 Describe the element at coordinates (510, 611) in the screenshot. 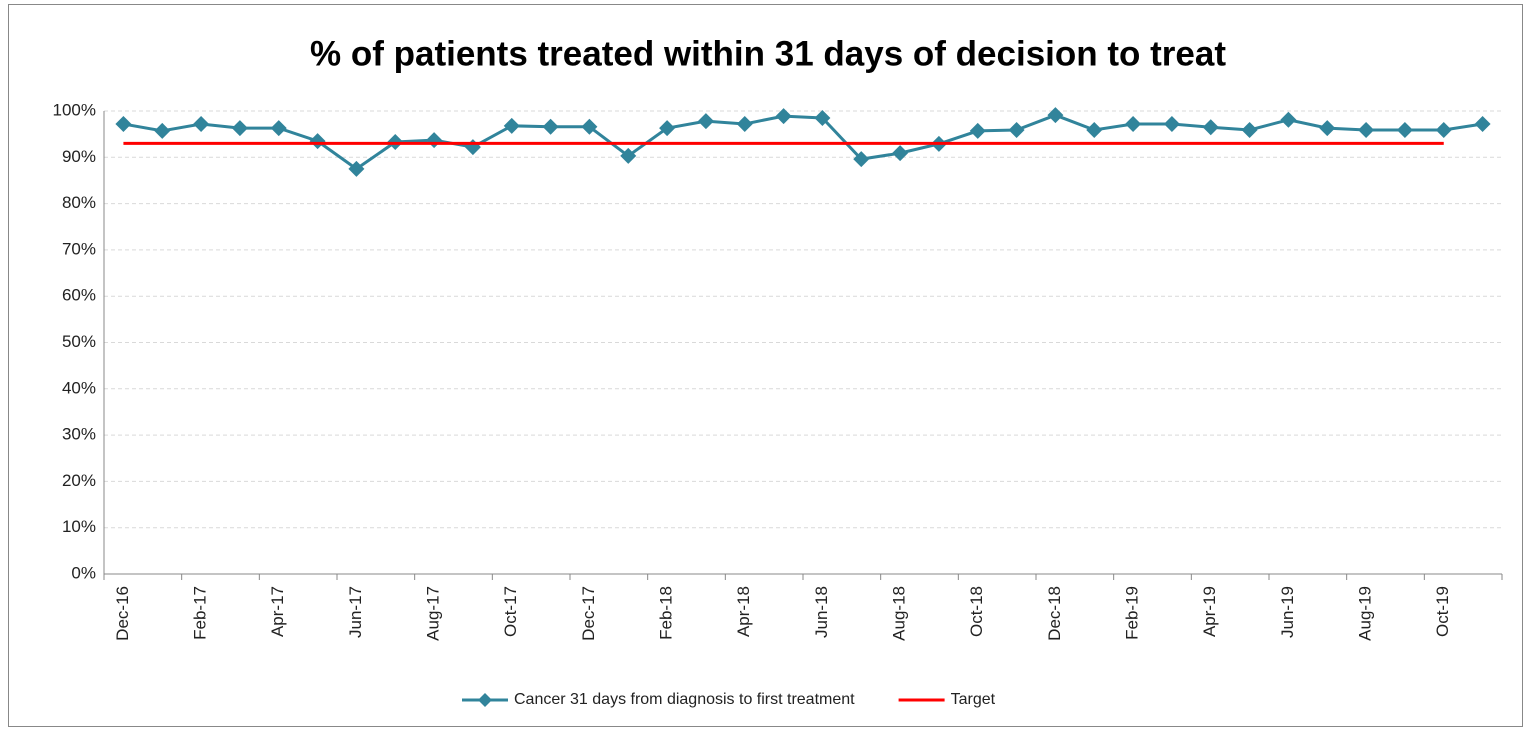

I see `x-tick-label: Oct-17` at that location.